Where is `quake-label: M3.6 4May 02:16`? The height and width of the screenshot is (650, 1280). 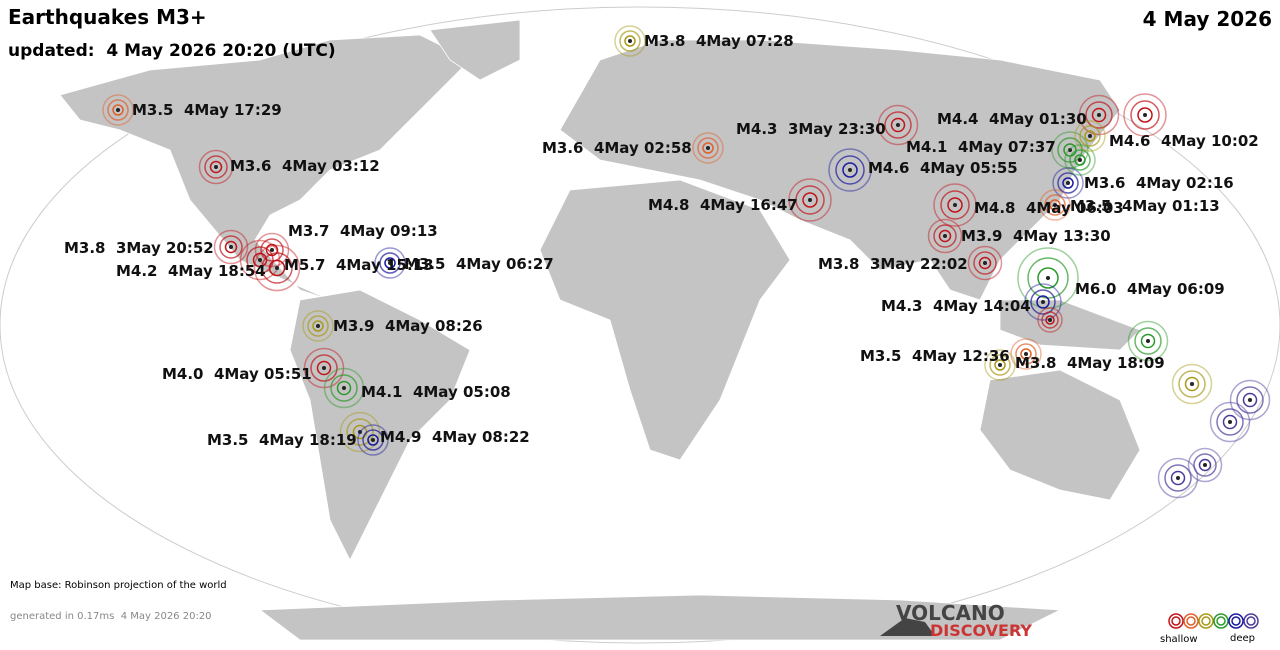 quake-label: M3.6 4May 02:16 is located at coordinates (1159, 183).